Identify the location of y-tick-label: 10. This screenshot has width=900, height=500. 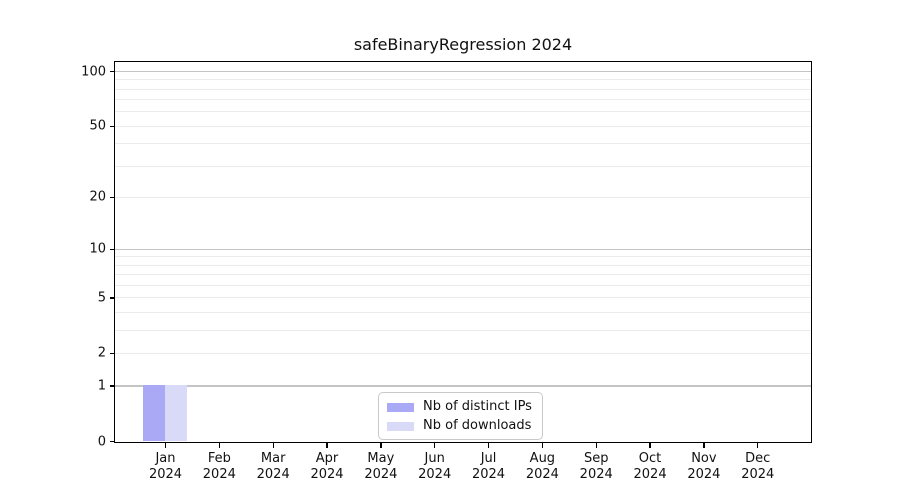
(97, 249).